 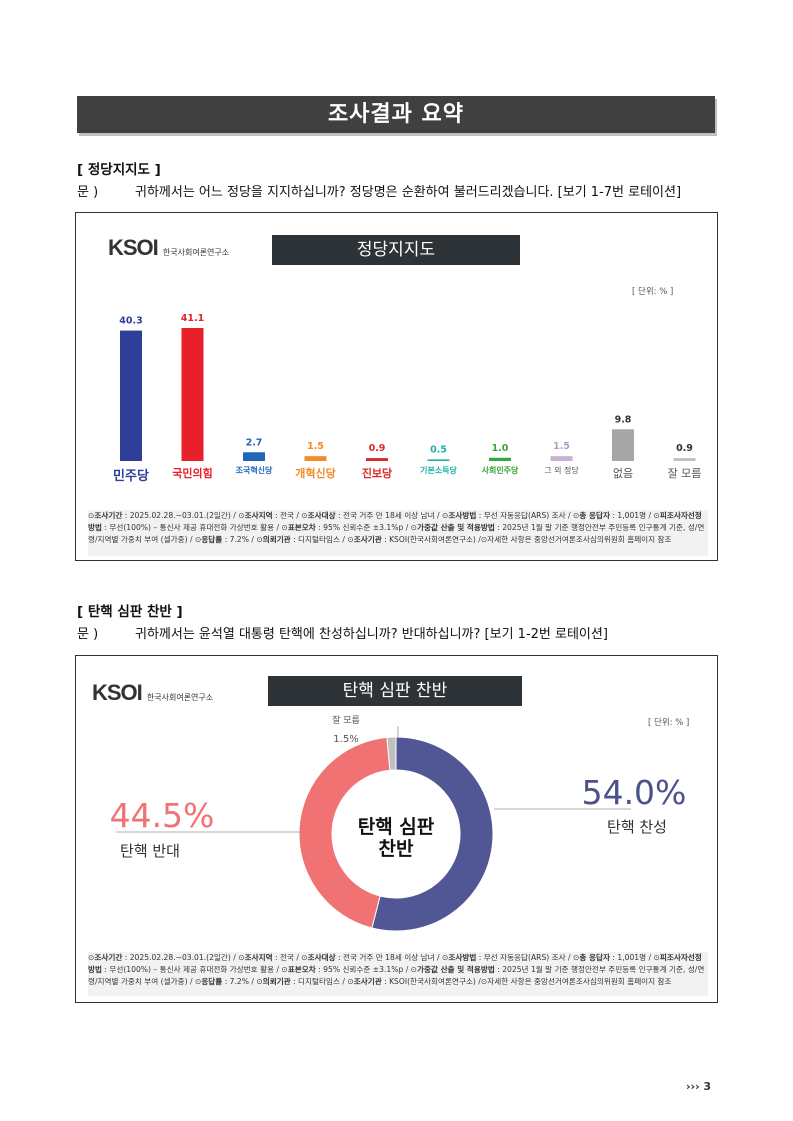 I want to click on donut-center-line2: 찬반, so click(x=396, y=849).